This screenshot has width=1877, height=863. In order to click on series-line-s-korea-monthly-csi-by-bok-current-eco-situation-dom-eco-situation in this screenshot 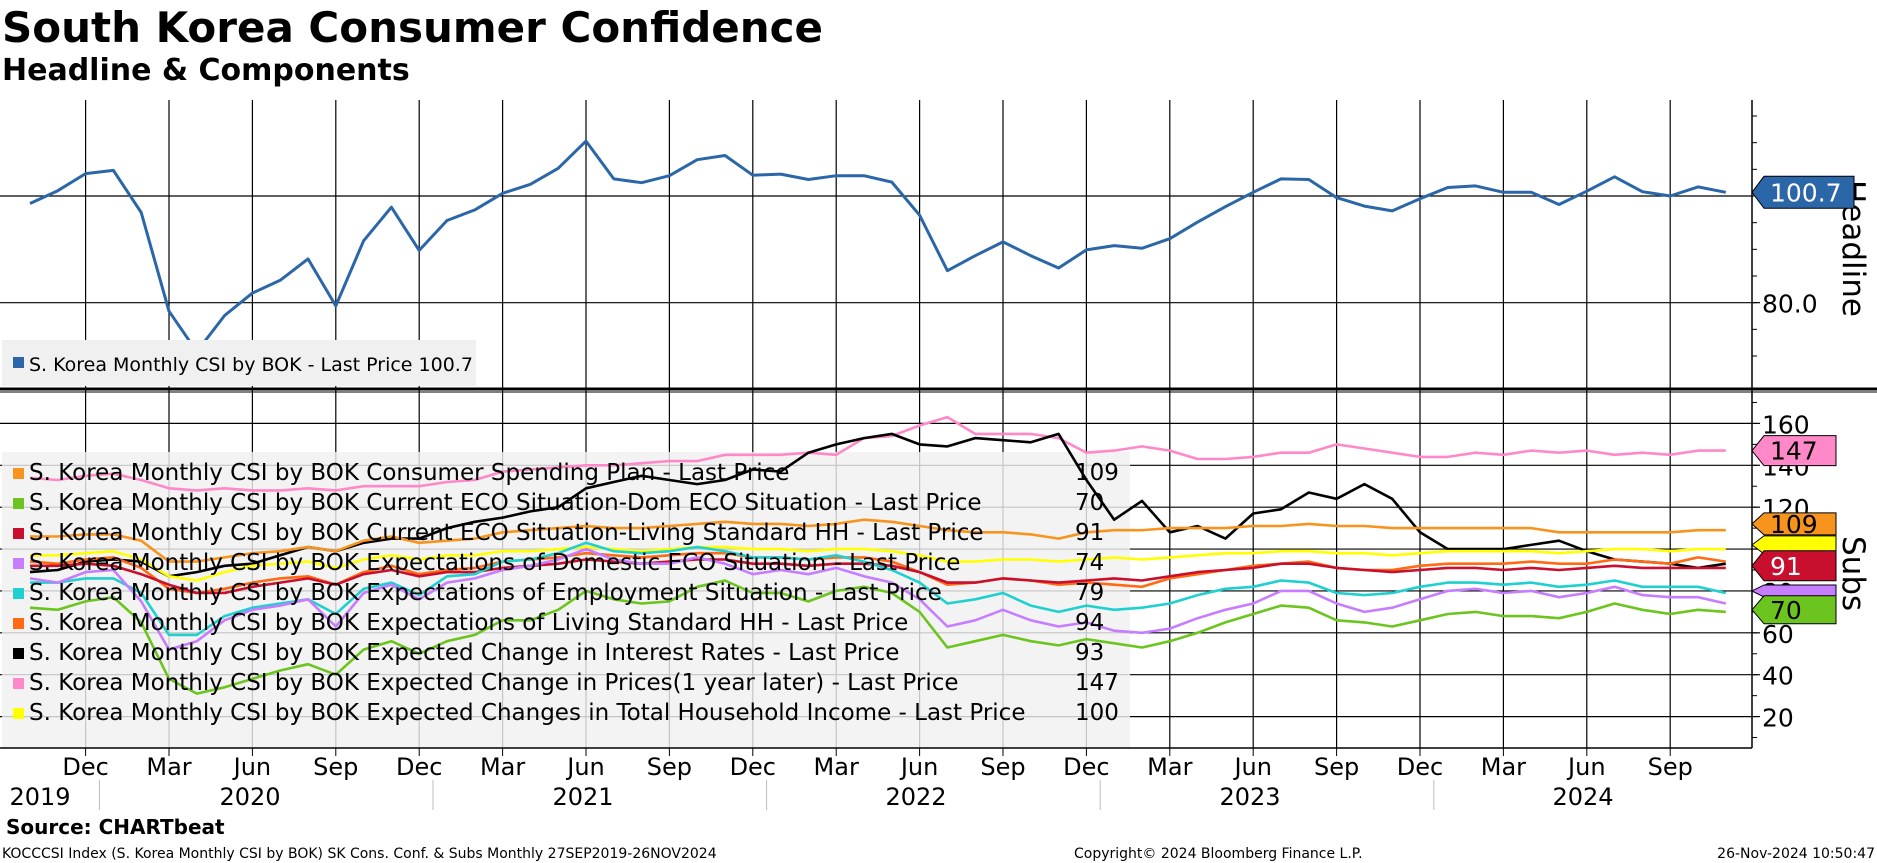, I will do `click(877, 637)`.